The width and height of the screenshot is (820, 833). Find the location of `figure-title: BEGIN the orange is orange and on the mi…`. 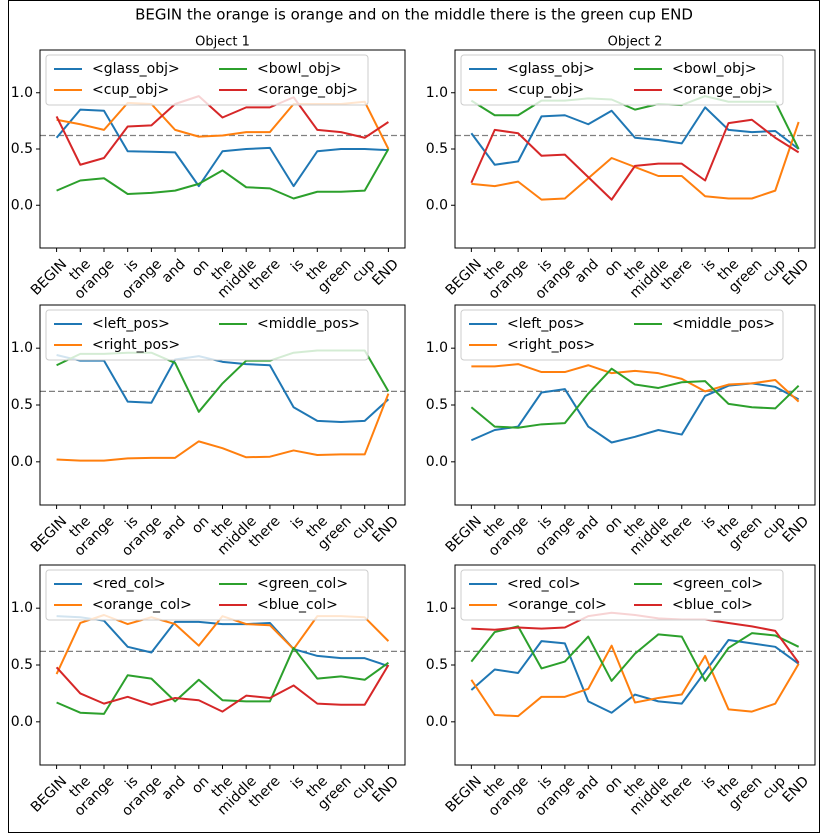

figure-title: BEGIN the orange is orange and on the mi… is located at coordinates (414, 15).